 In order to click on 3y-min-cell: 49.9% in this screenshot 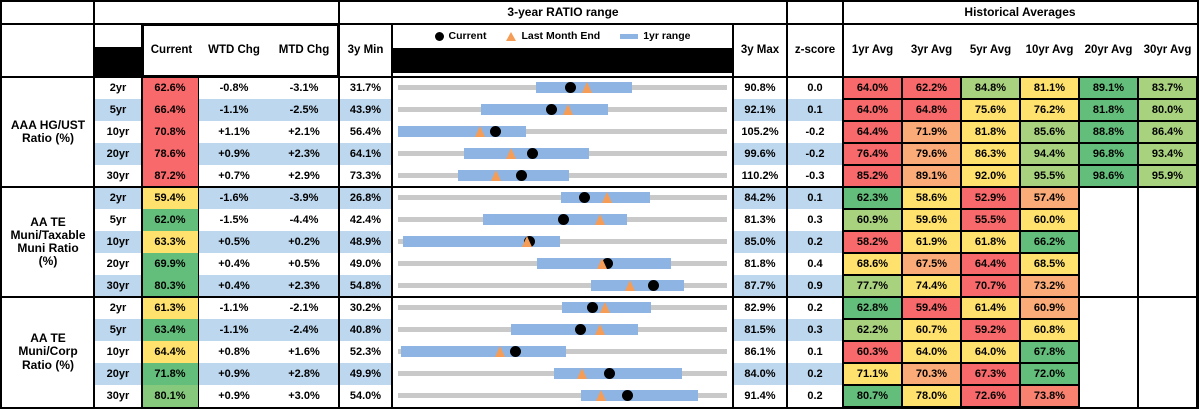, I will do `click(365, 374)`.